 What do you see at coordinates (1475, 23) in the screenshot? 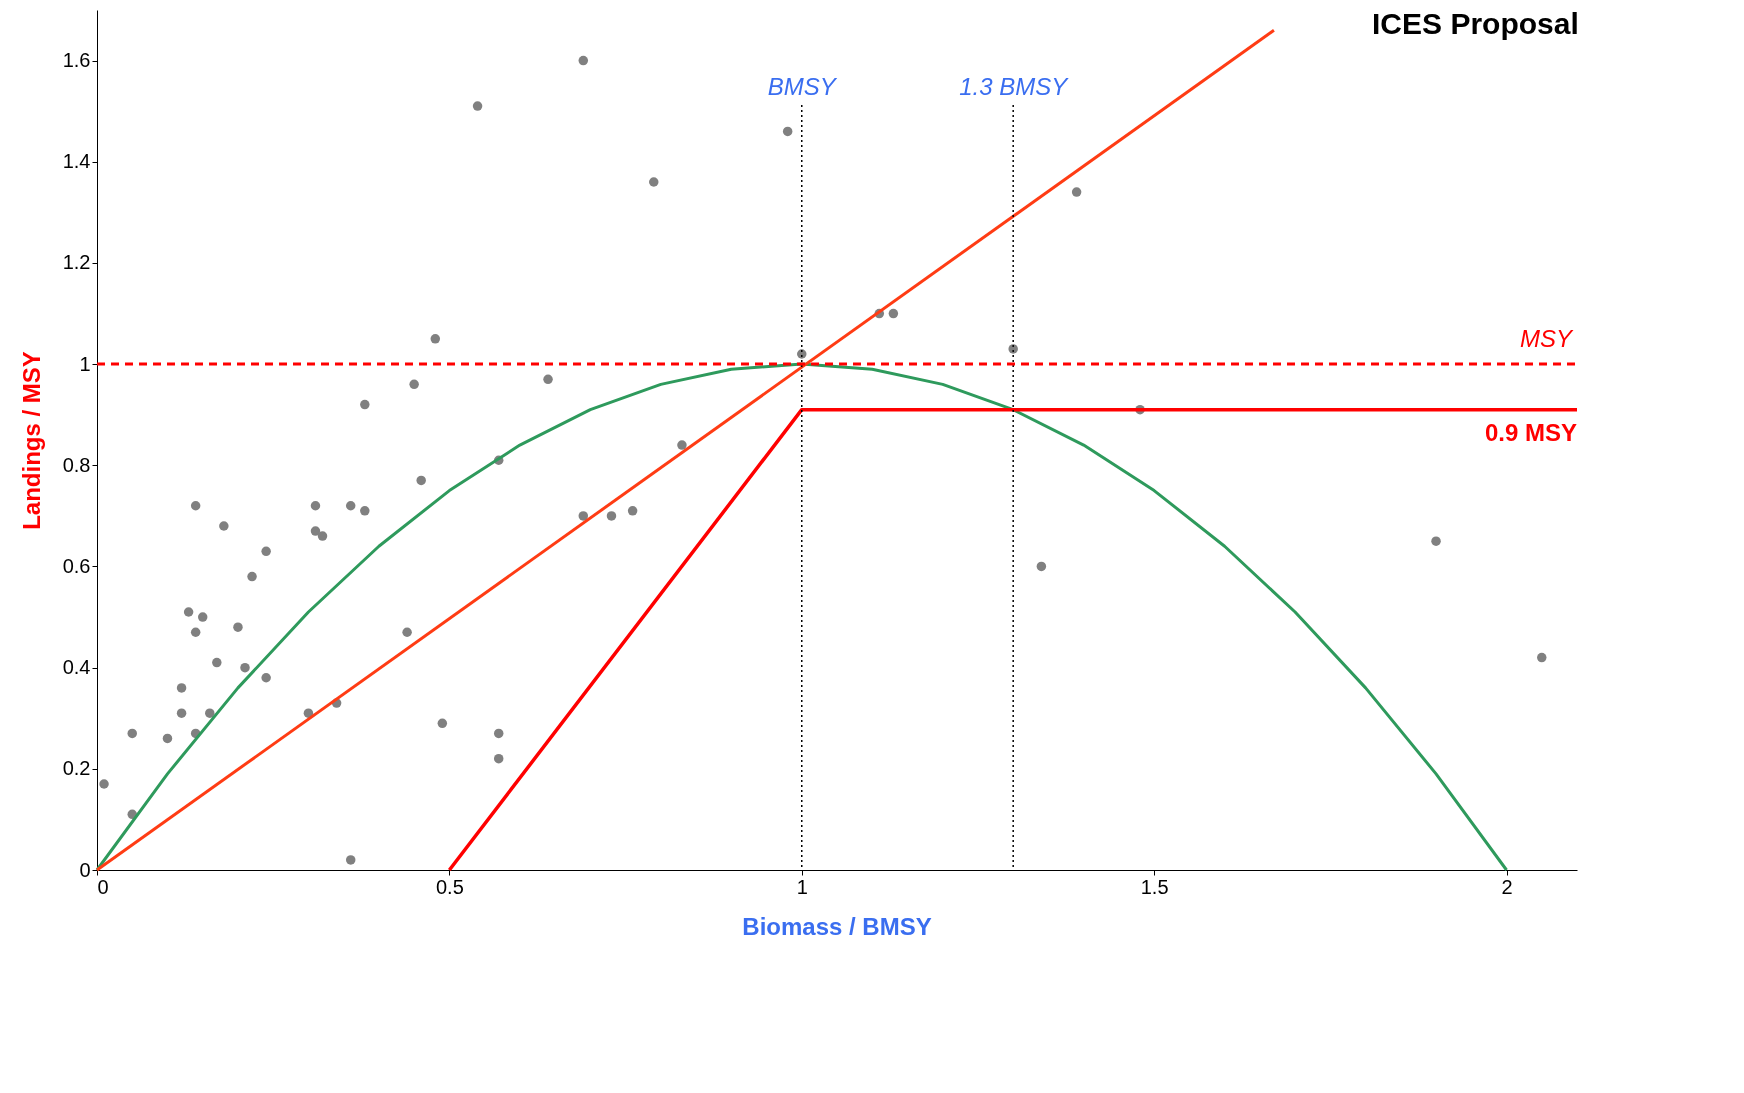
I see `chart-title: ICES Proposal` at bounding box center [1475, 23].